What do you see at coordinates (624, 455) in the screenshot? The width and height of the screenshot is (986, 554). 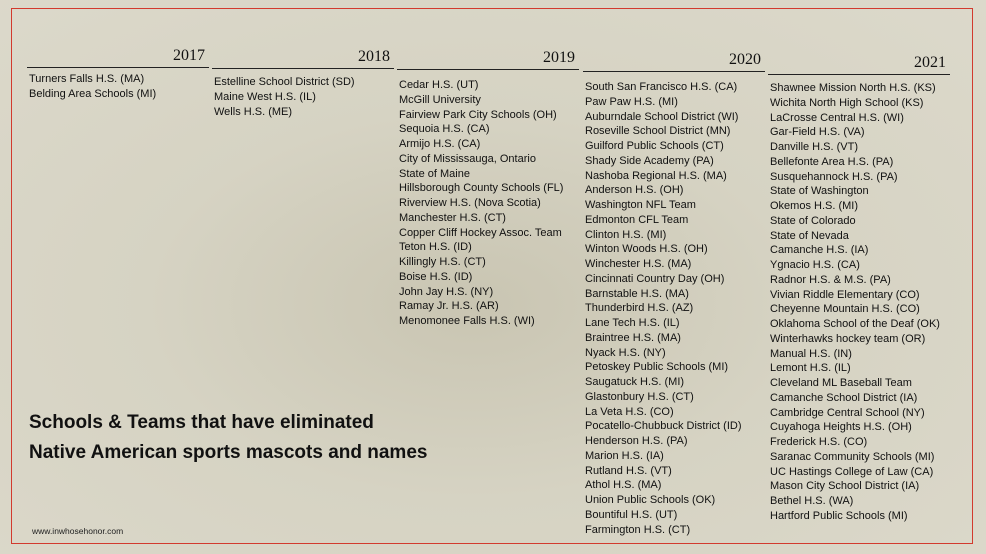 I see `list-item: Marion H.S. (IA)` at bounding box center [624, 455].